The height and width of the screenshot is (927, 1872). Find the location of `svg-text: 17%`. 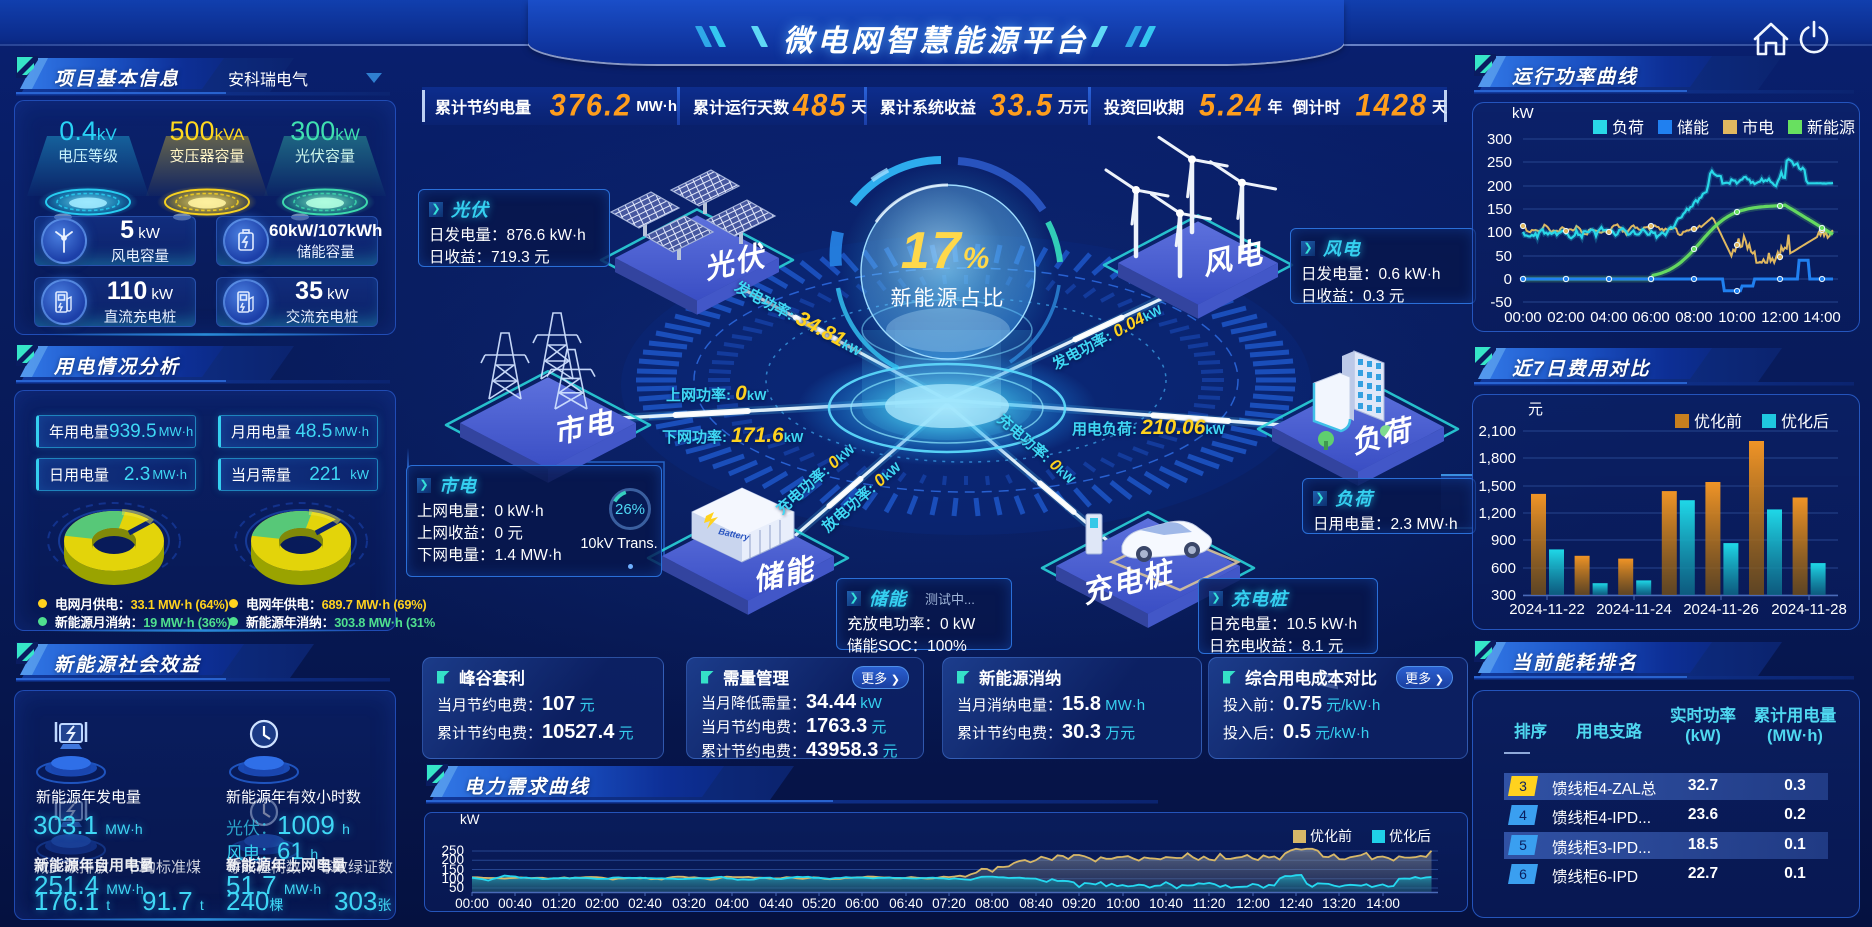

svg-text: 17% is located at coordinates (946, 251).